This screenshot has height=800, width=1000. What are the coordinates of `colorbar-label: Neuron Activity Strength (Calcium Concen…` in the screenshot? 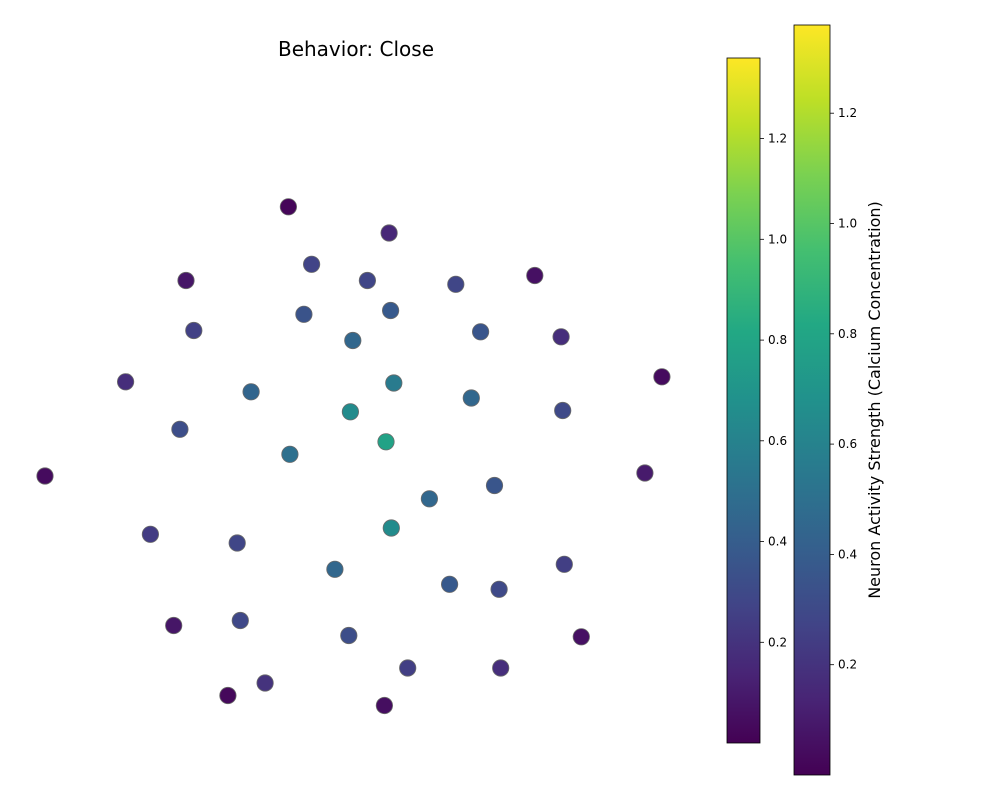 It's located at (874, 400).